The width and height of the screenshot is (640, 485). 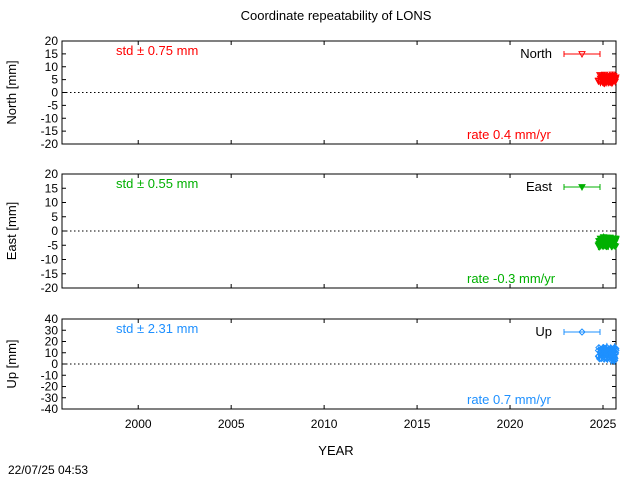 I want to click on data-series-north, so click(x=607, y=79).